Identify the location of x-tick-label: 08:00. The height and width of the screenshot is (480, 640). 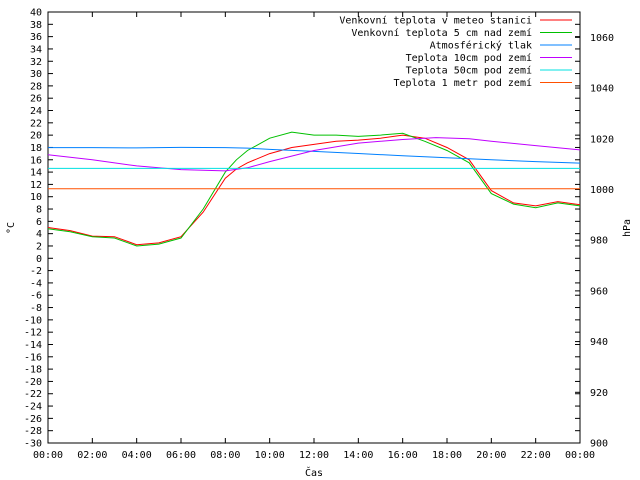
(225, 455).